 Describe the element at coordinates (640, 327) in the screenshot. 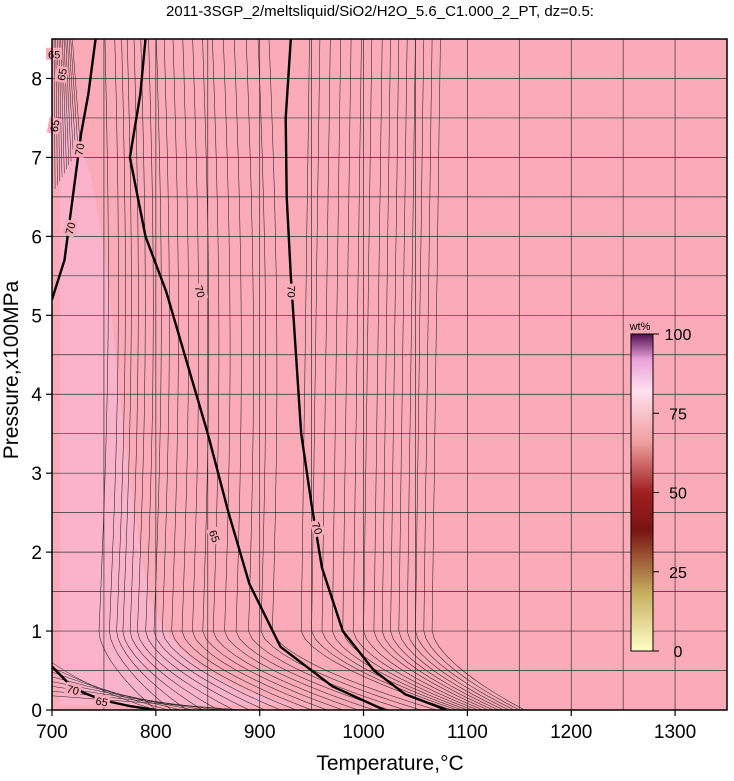

I see `colorbar-title: wt%` at that location.